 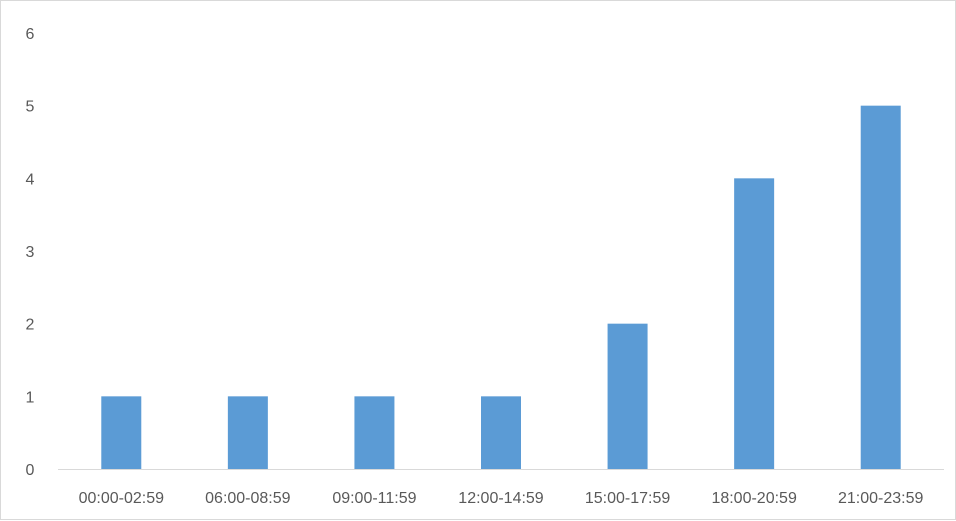 I want to click on x-tick-label: 18:00-20:59, so click(x=754, y=498).